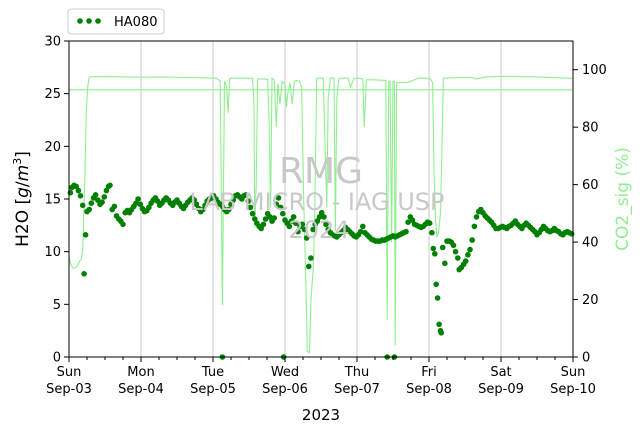  What do you see at coordinates (22, 199) in the screenshot?
I see `y-axis-label-left: H2O [g/m3]` at bounding box center [22, 199].